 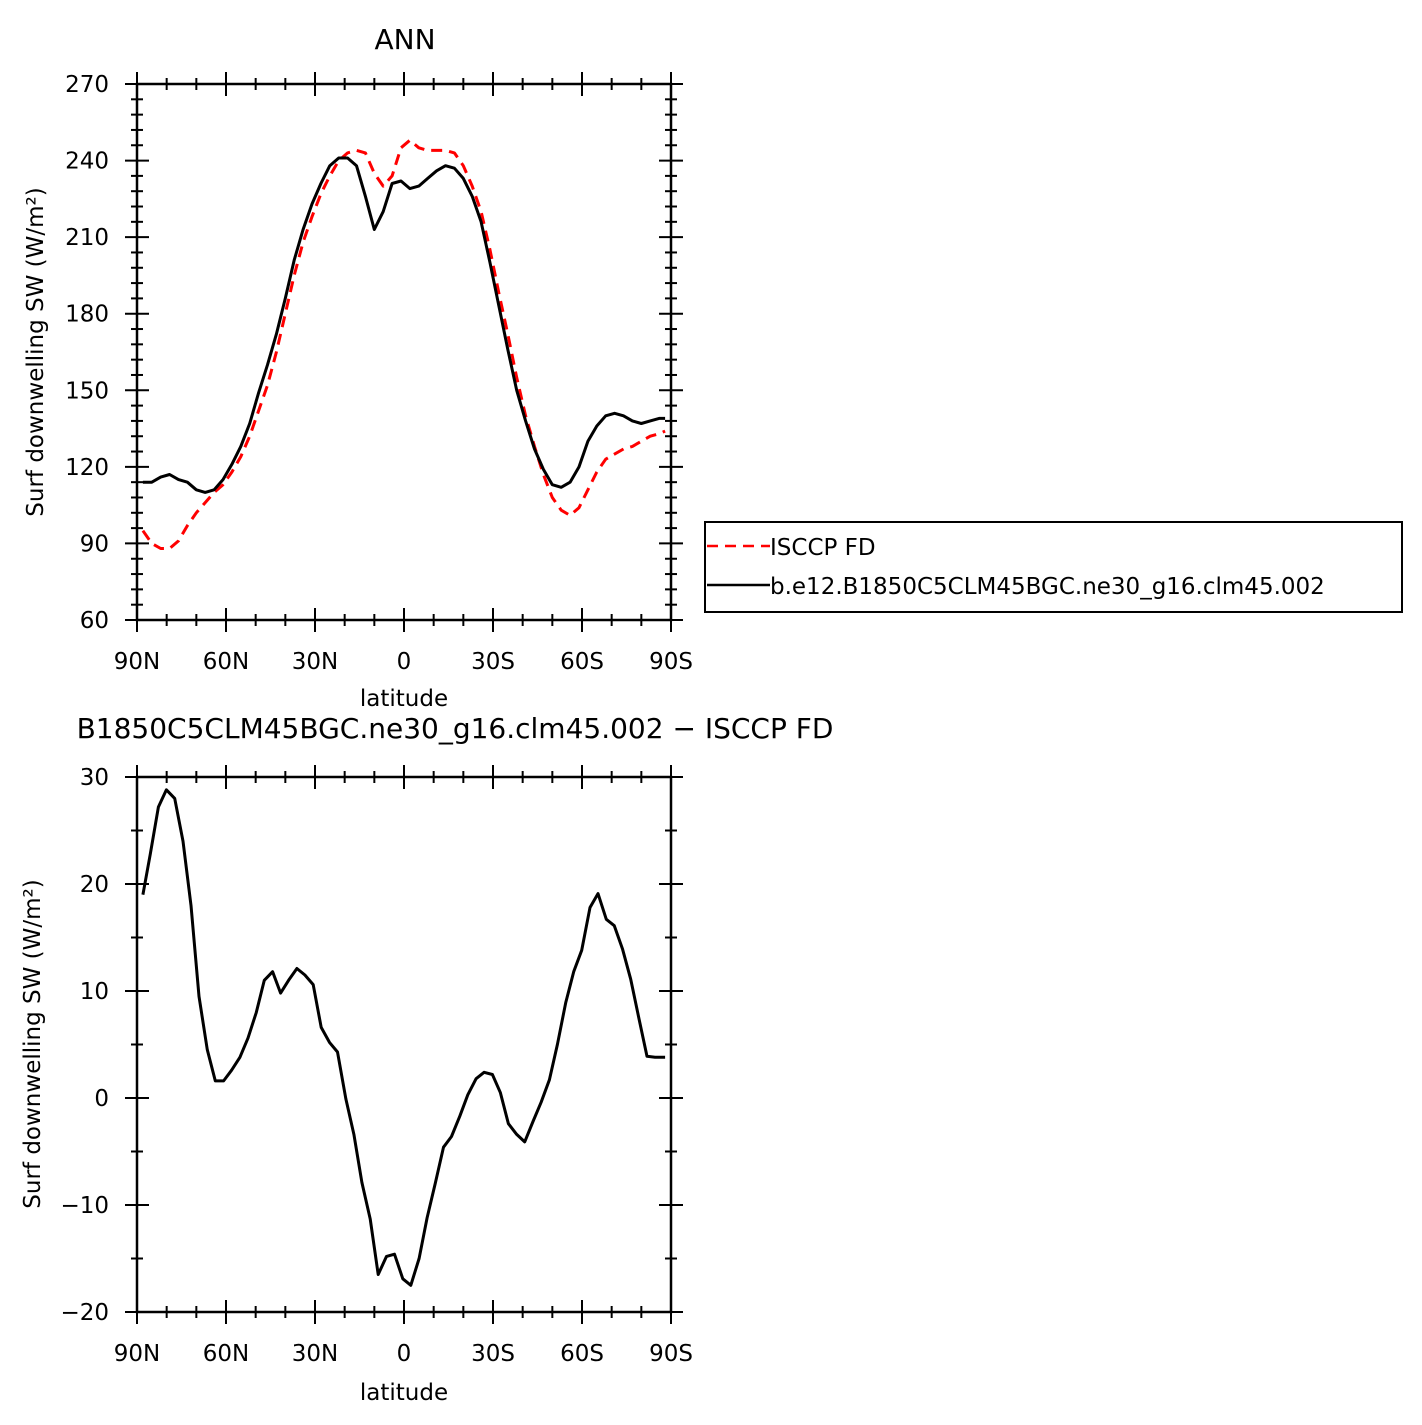 I want to click on bottom-y-tick-label: −20, so click(x=84, y=1313).